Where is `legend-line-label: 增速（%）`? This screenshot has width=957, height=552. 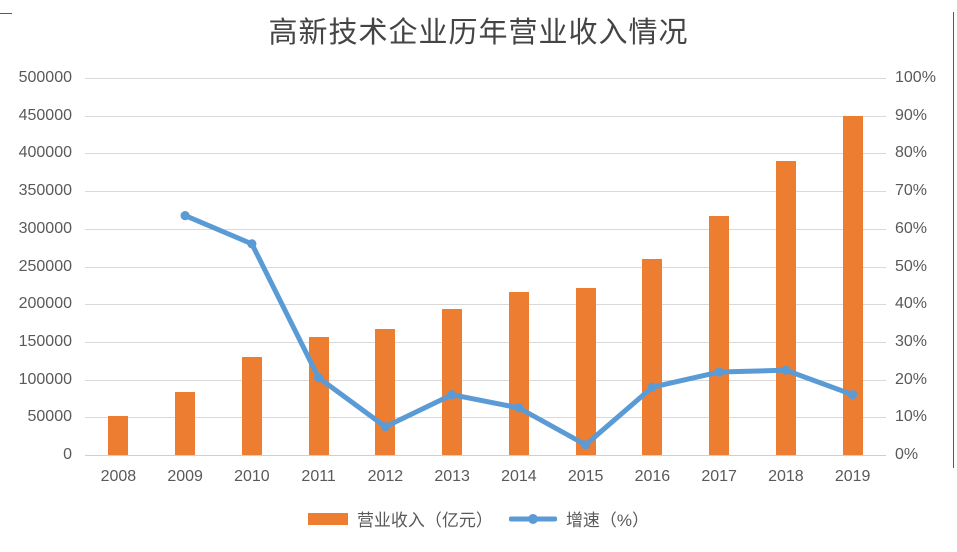 legend-line-label: 增速（%） is located at coordinates (607, 520).